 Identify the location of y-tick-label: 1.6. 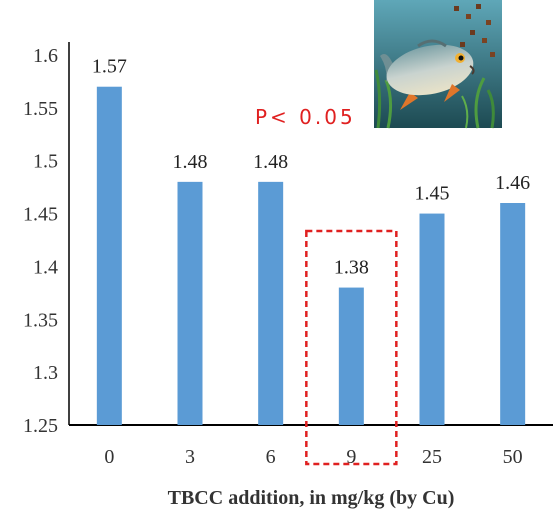
(45, 56).